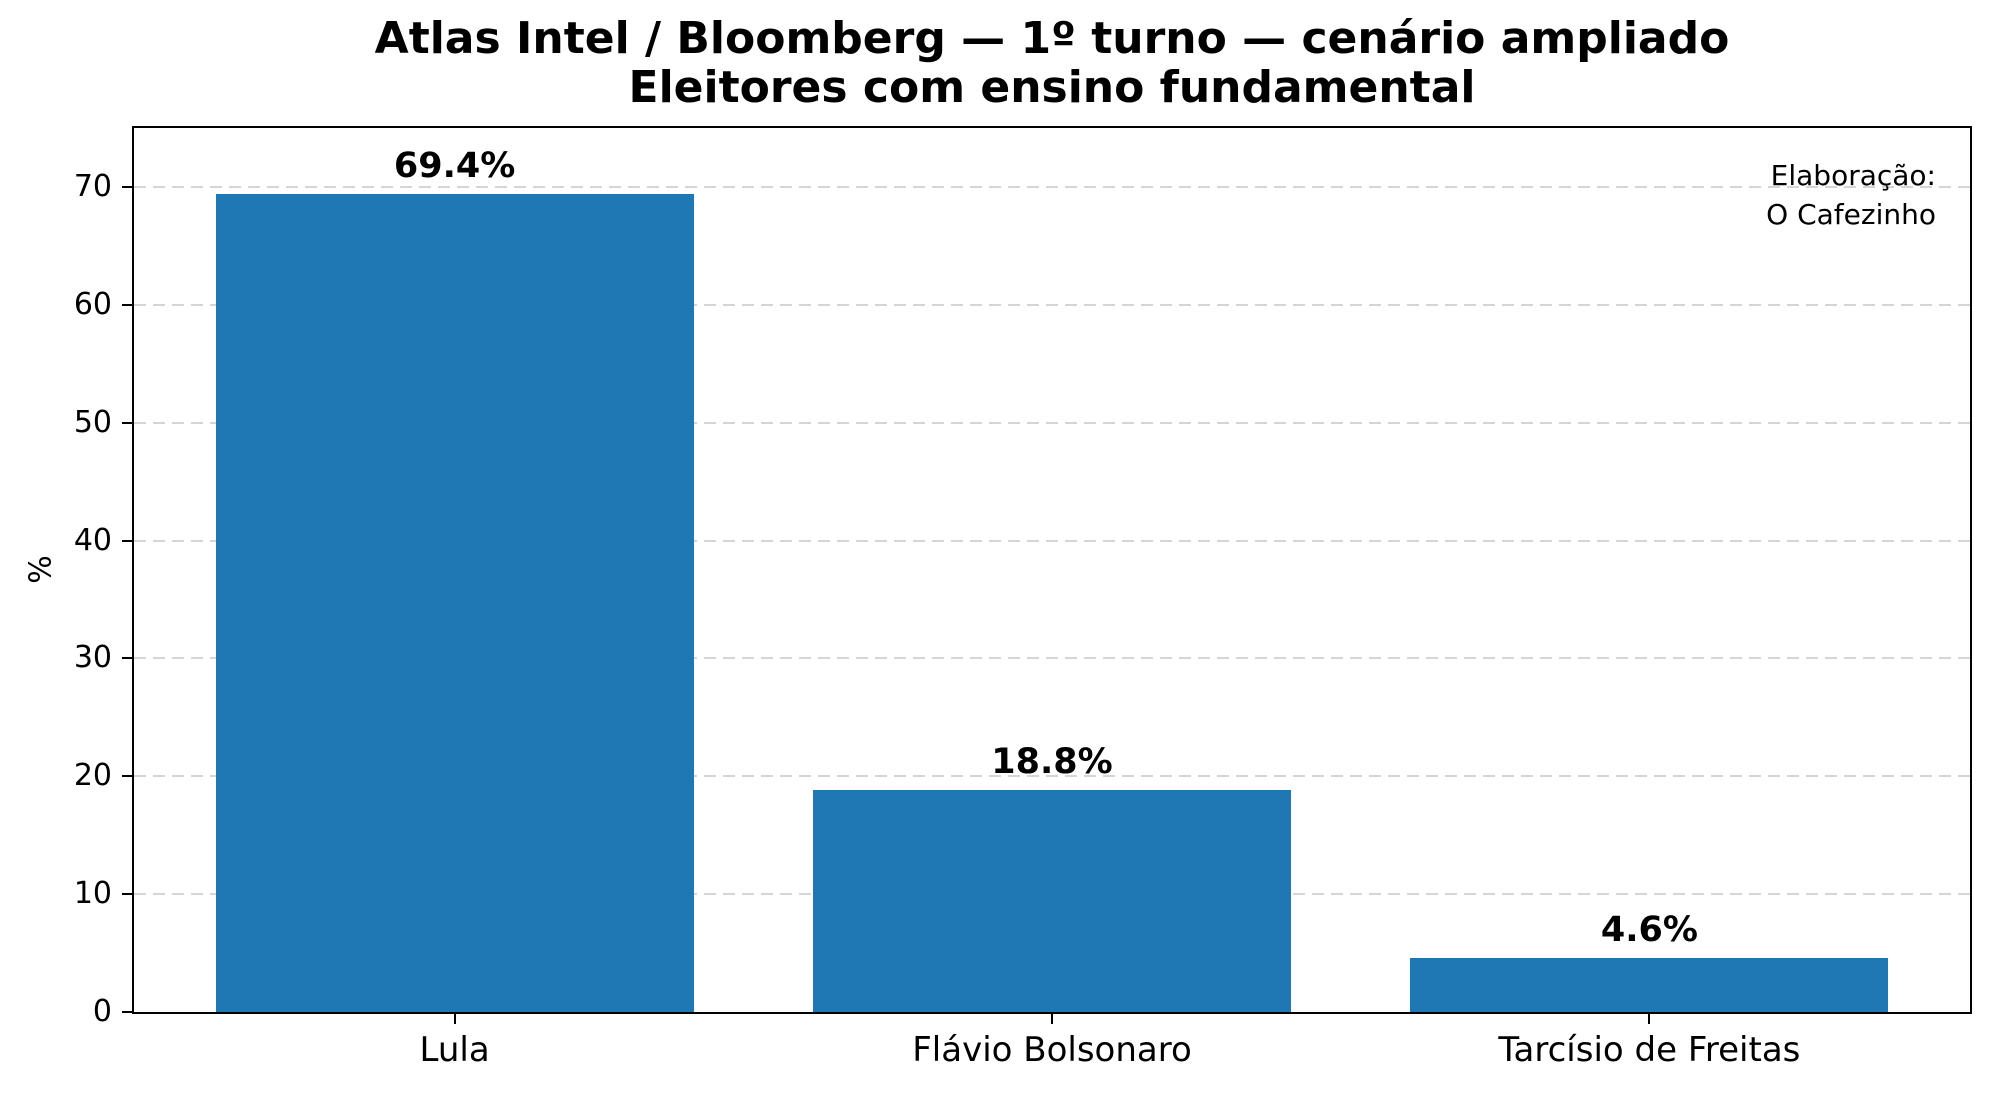 The height and width of the screenshot is (1100, 2000). I want to click on y-tick-label-40: 40, so click(92, 540).